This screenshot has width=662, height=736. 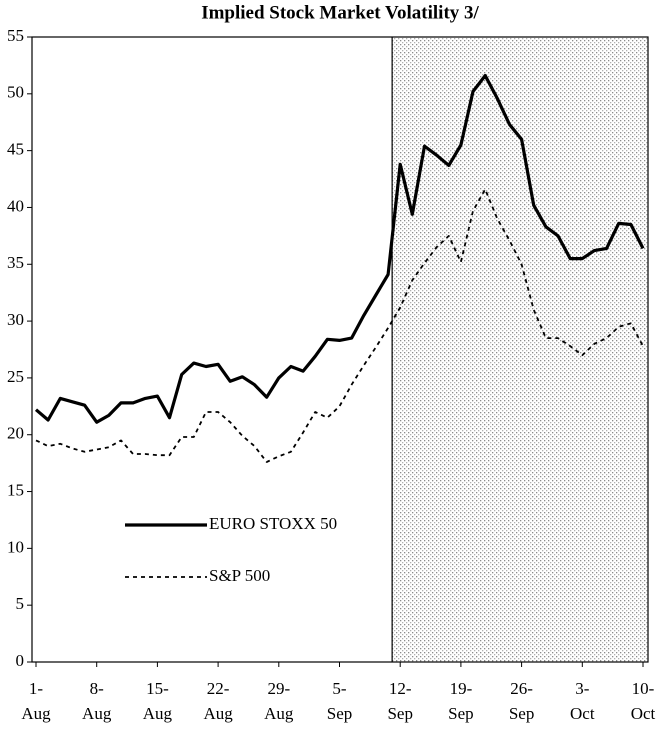 I want to click on x-tick-label: 19-Sep, so click(x=461, y=701).